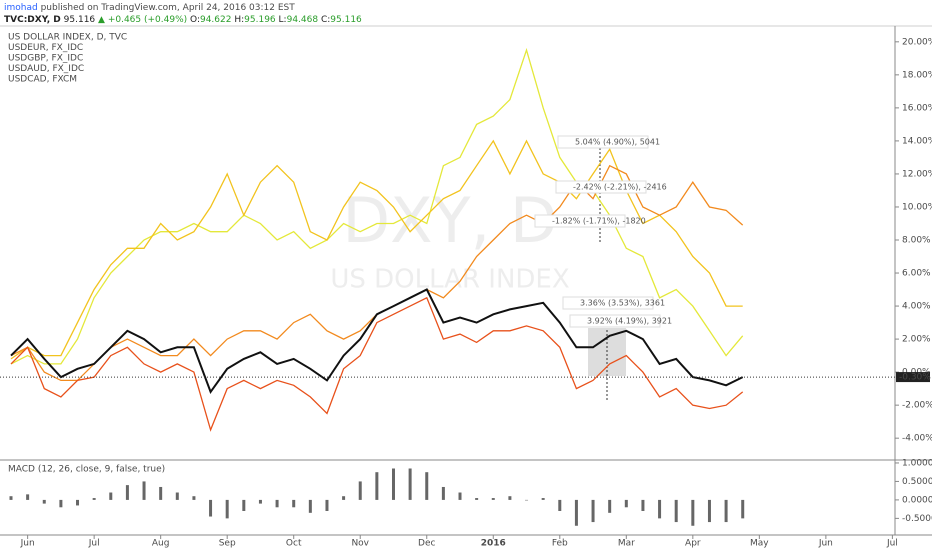  Describe the element at coordinates (32, 20) in the screenshot. I see `symbol: TVC:DXY, D` at that location.